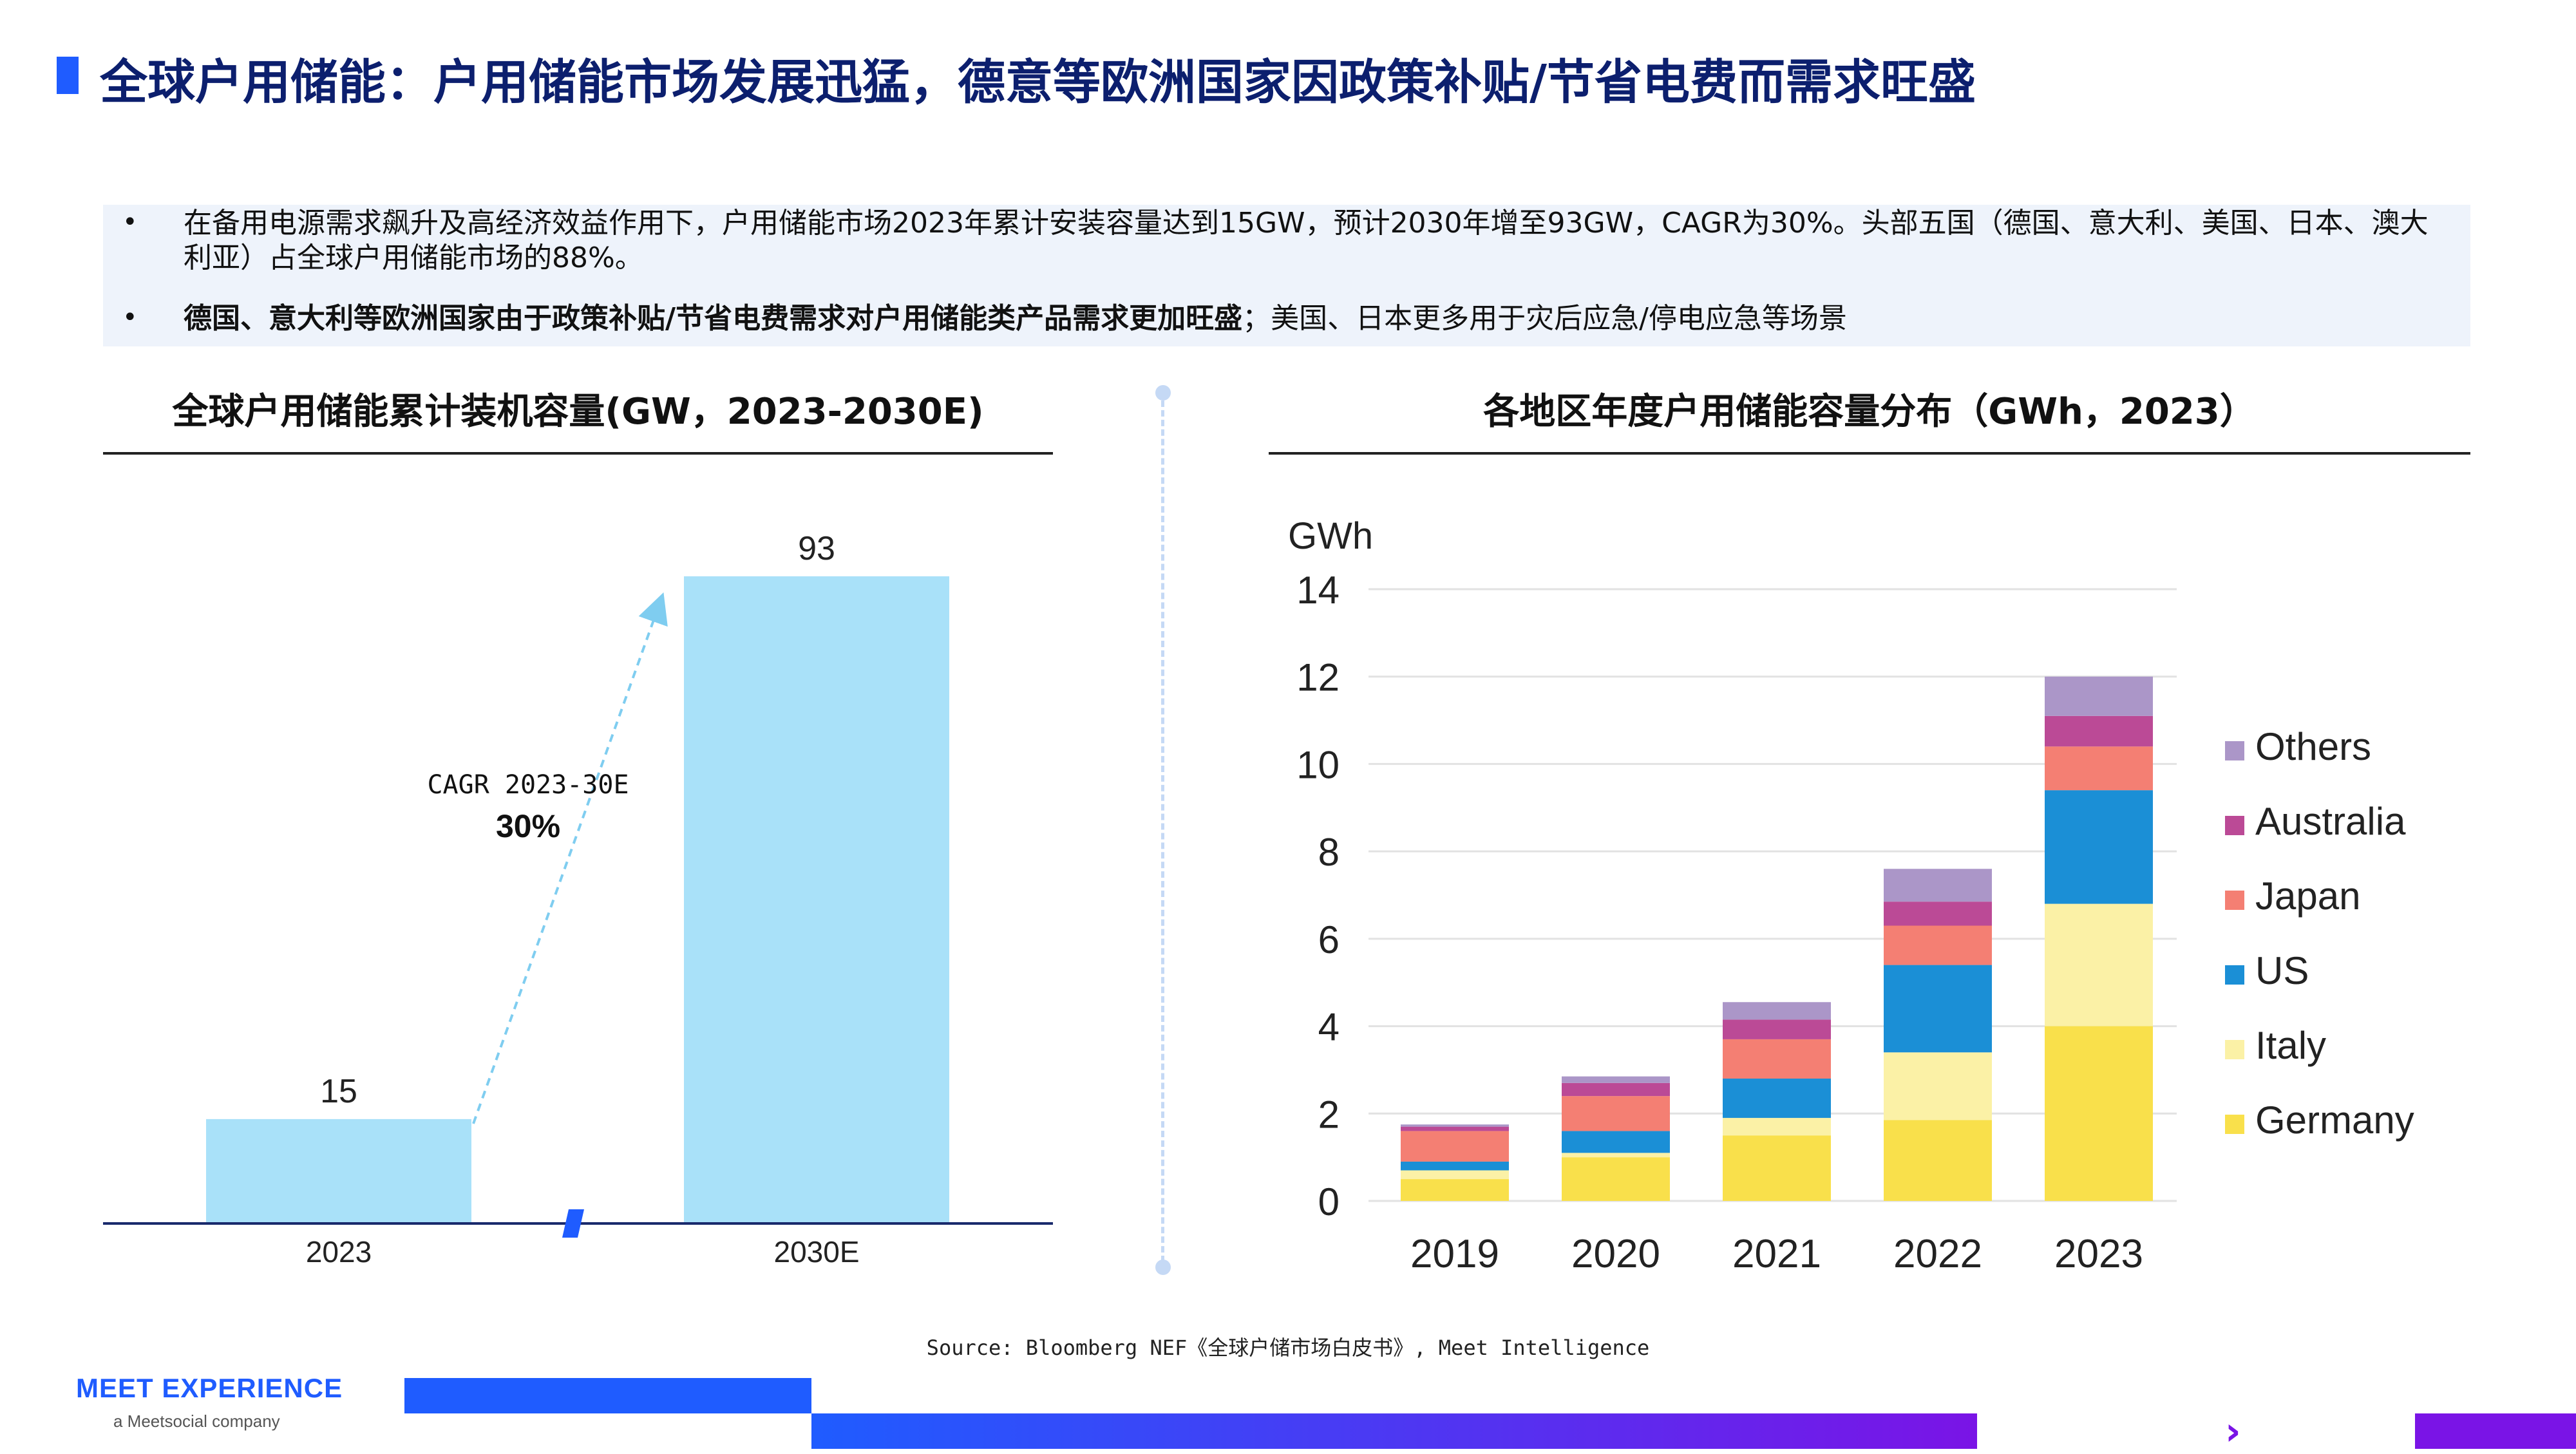 Image resolution: width=2576 pixels, height=1454 pixels. Describe the element at coordinates (2099, 1113) in the screenshot. I see `stack-germany-2023` at that location.